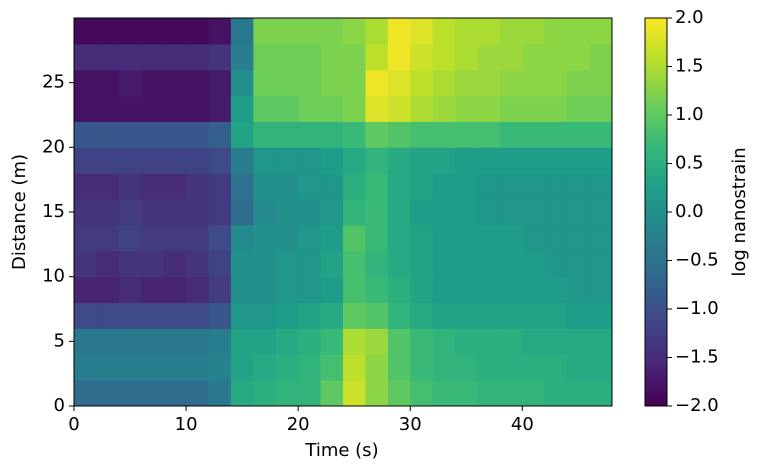 The image size is (764, 472). What do you see at coordinates (689, 163) in the screenshot?
I see `colorbar-tick-label: 0.5` at bounding box center [689, 163].